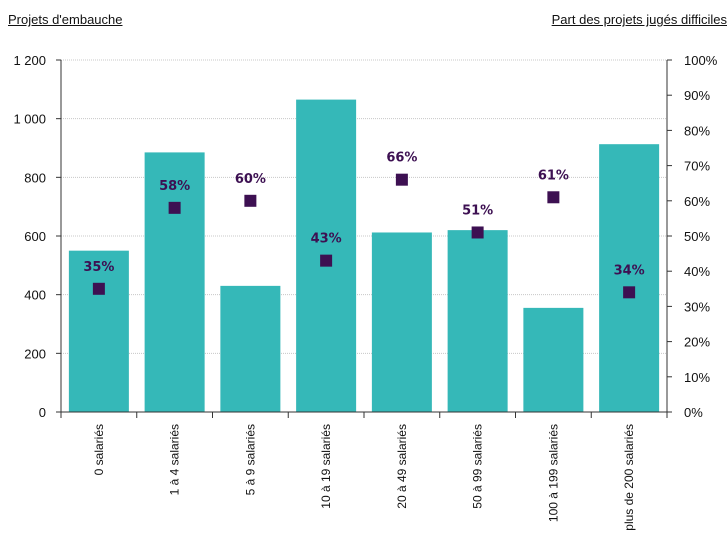 The height and width of the screenshot is (554, 727). Describe the element at coordinates (478, 466) in the screenshot. I see `category-label: 50 à 99 salariés` at that location.